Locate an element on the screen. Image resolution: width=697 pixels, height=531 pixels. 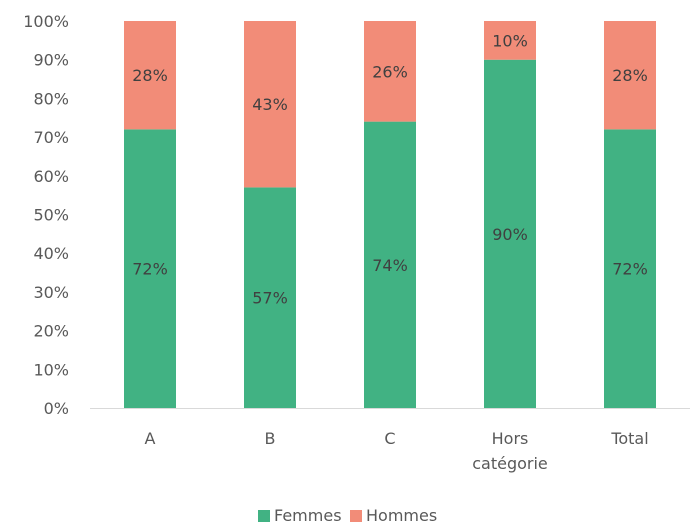
y-tick-label: 70% is located at coordinates (51, 137).